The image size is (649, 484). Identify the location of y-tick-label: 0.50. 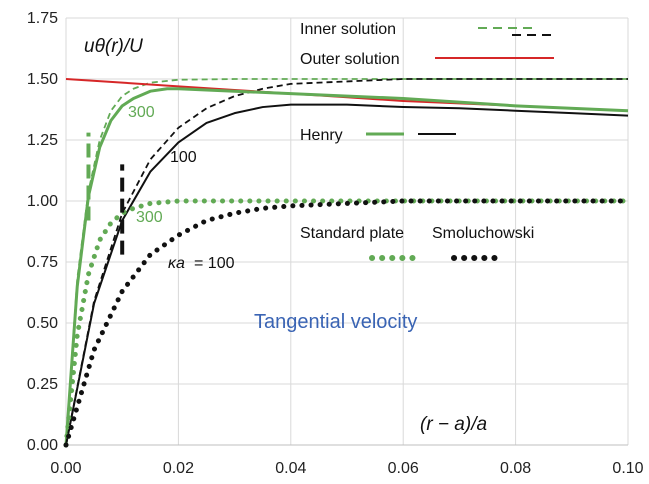
(42, 323).